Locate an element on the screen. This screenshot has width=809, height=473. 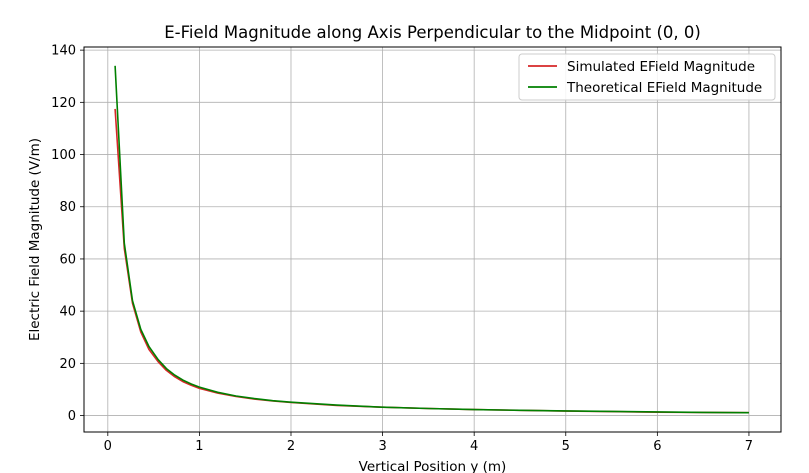
y-tick-label: 100 is located at coordinates (63, 155).